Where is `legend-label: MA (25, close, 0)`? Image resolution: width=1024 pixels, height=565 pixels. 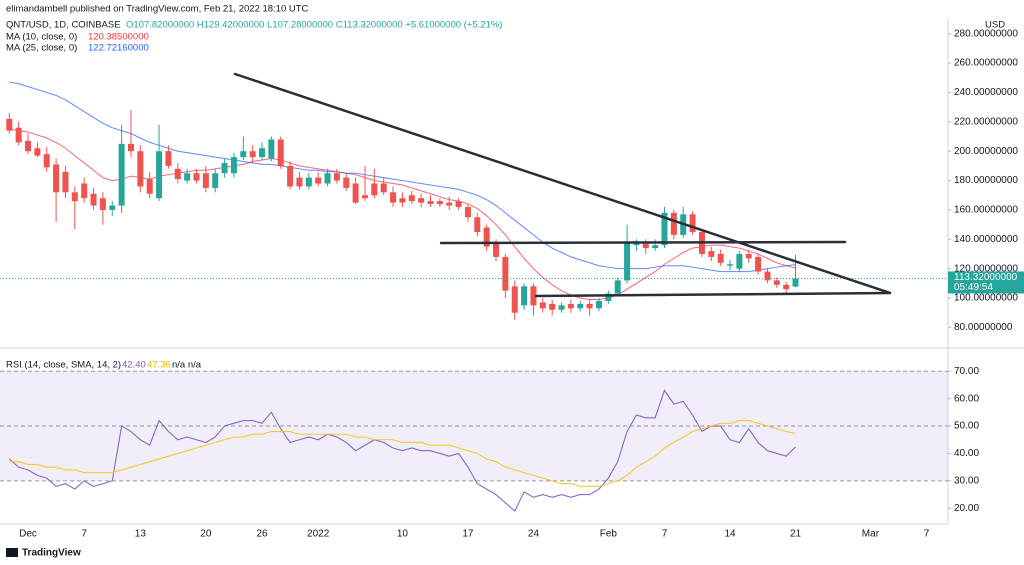 legend-label: MA (25, close, 0) is located at coordinates (41, 48).